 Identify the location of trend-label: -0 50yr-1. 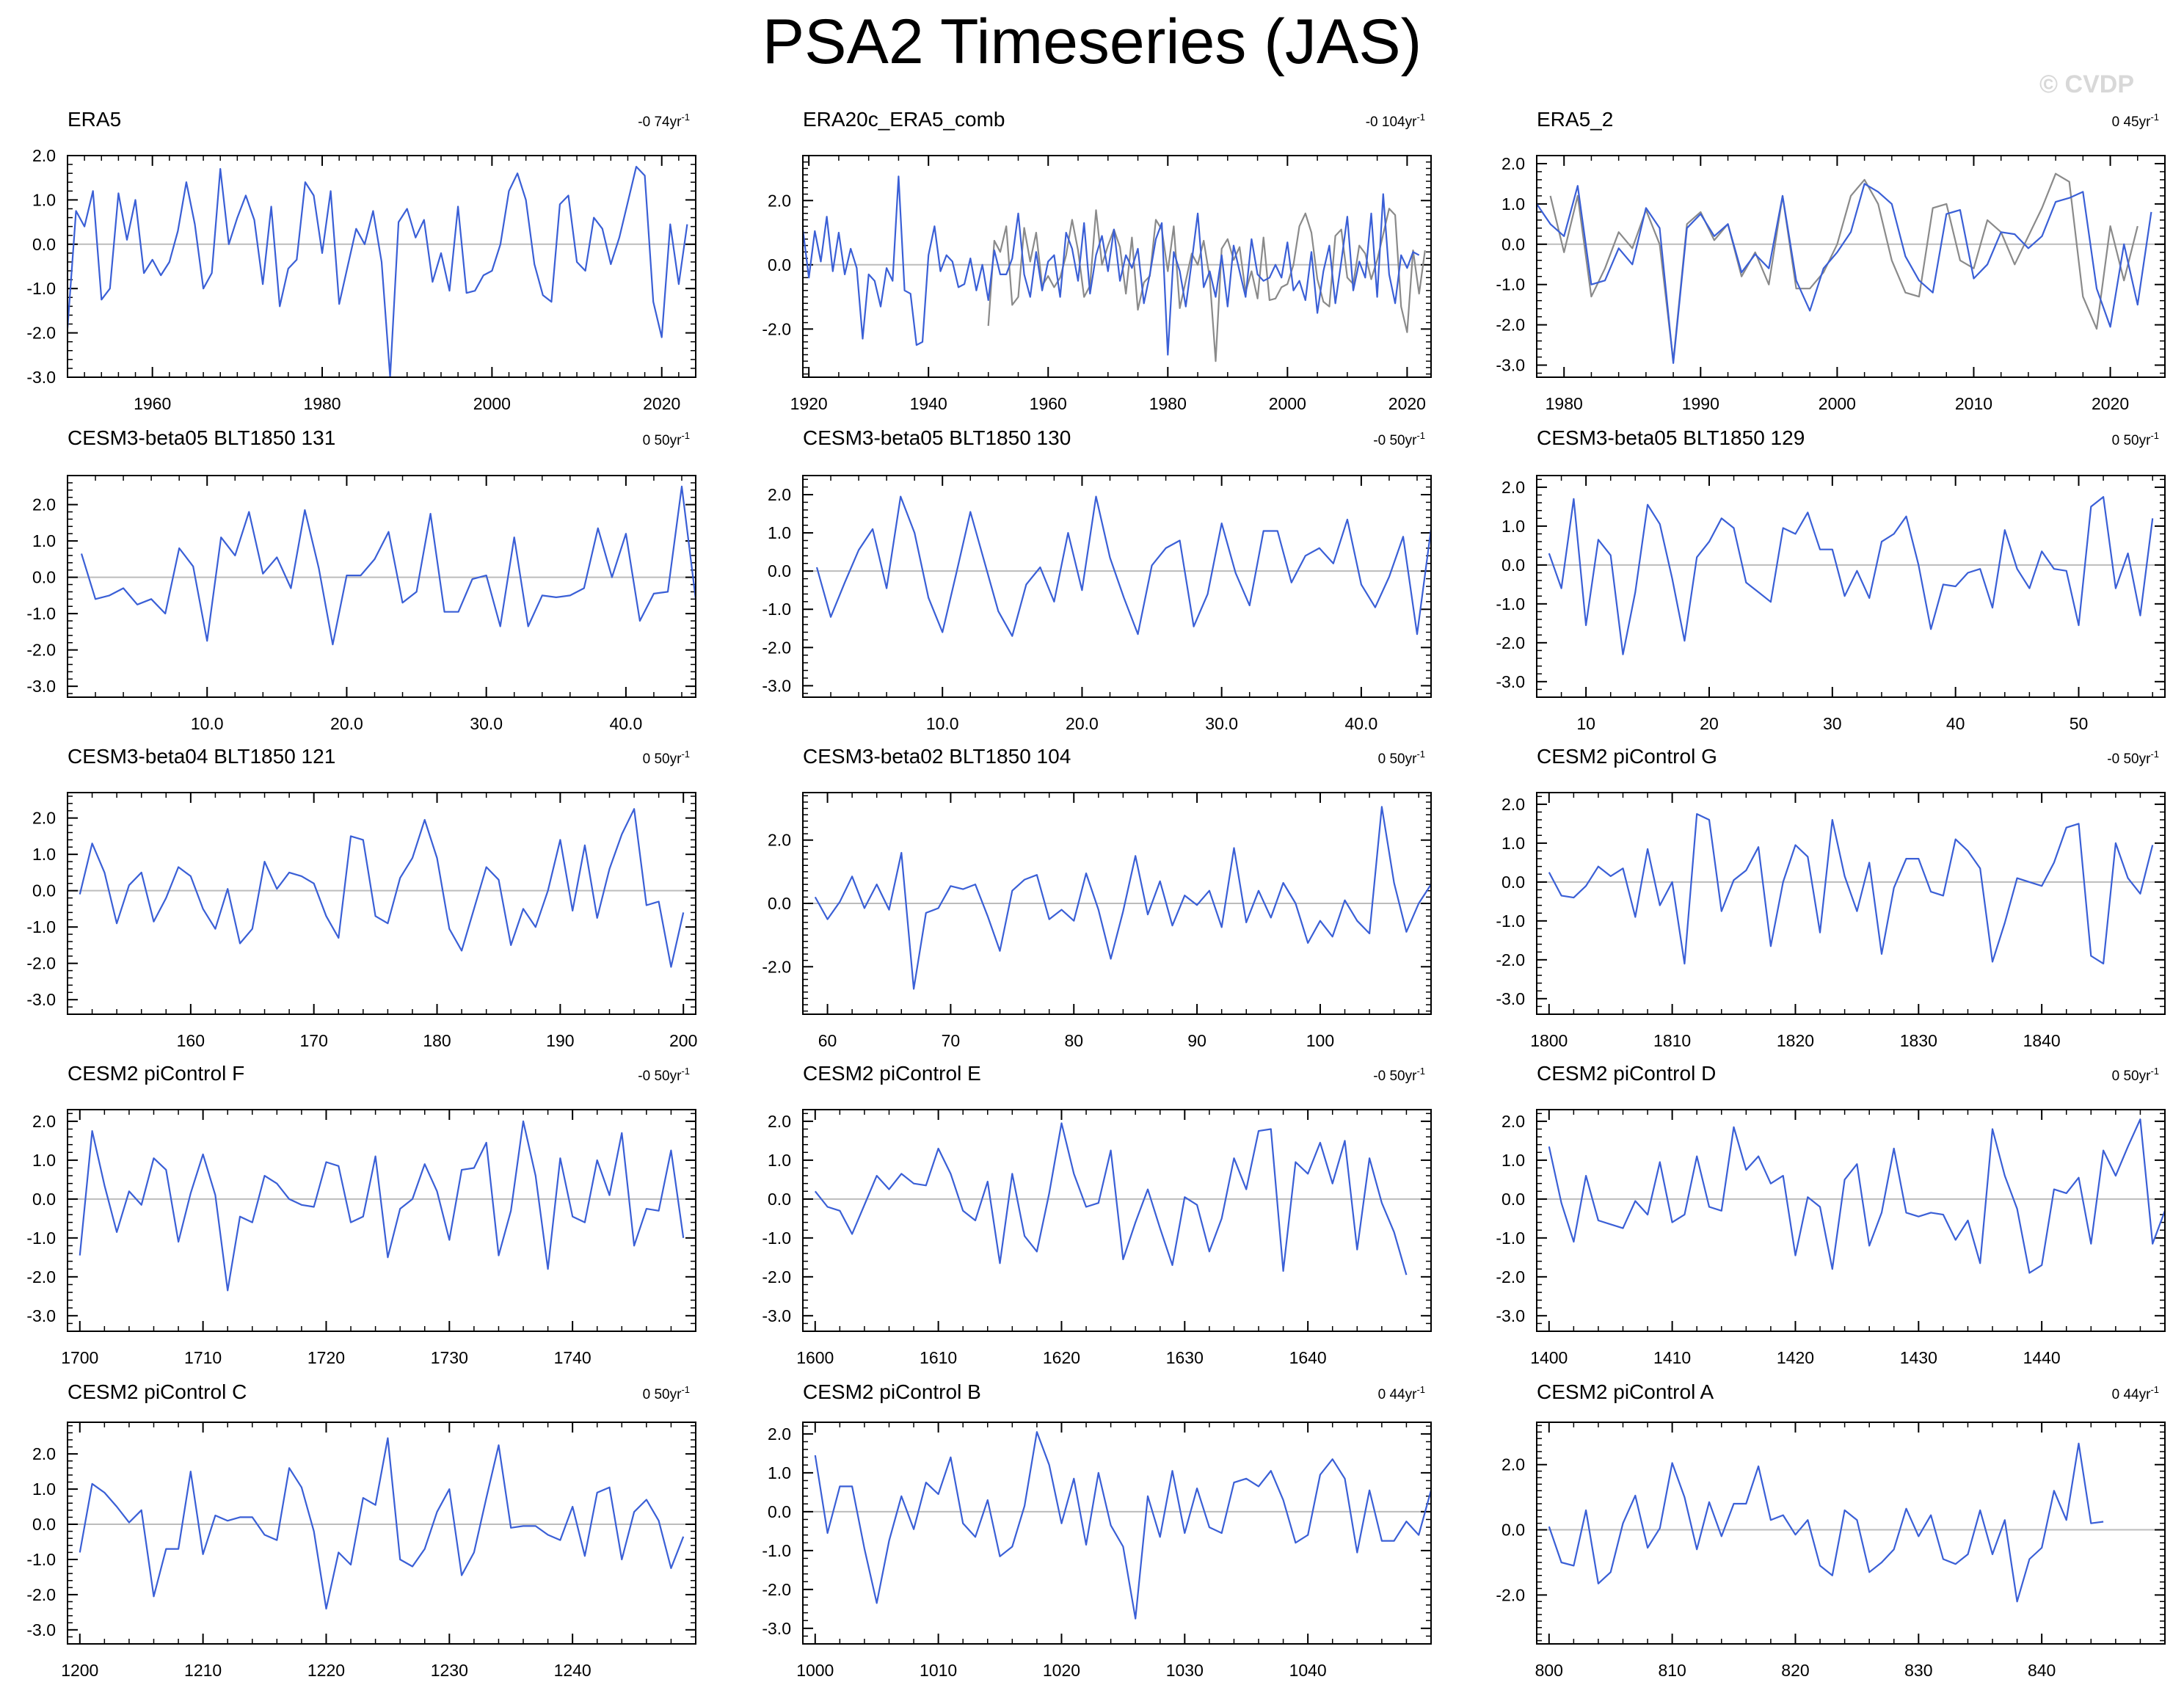
(1399, 439).